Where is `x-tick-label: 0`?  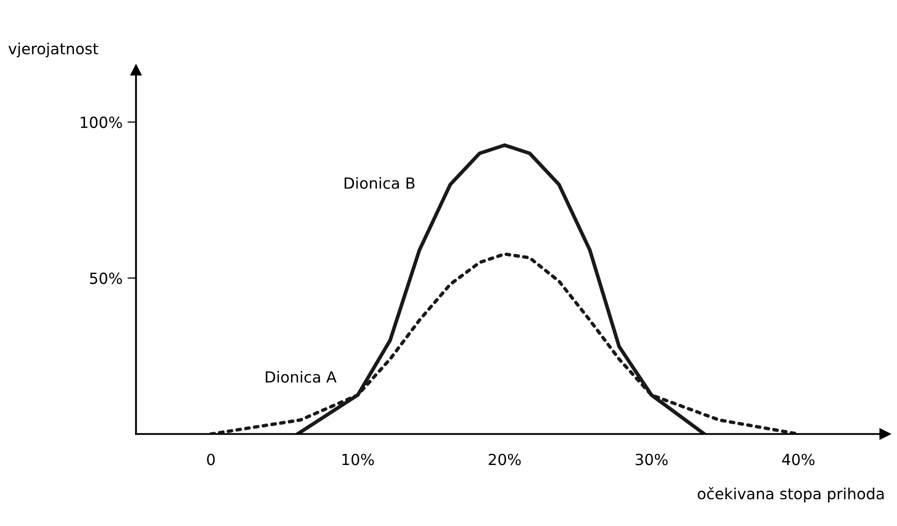
x-tick-label: 0 is located at coordinates (211, 460).